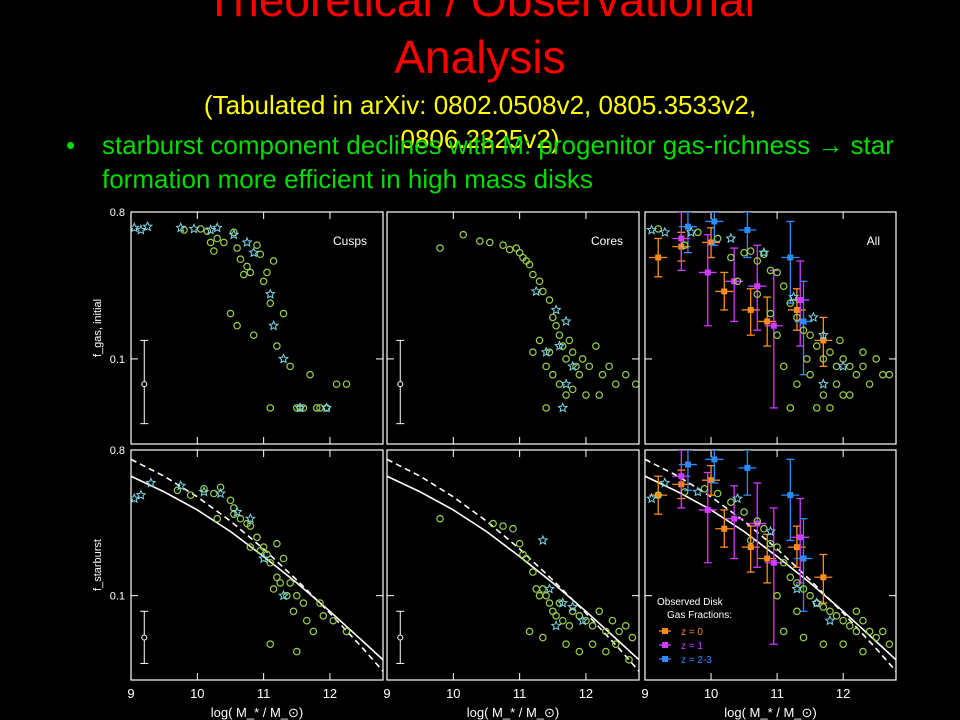 This screenshot has height=720, width=960. I want to click on panel-frame, so click(513, 328).